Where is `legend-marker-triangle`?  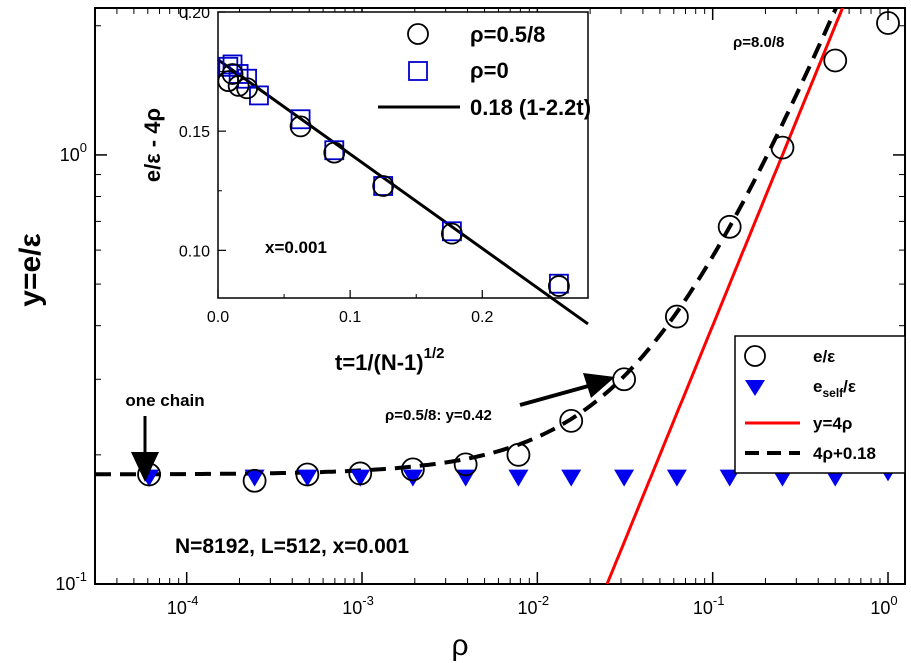
legend-marker-triangle is located at coordinates (755, 388).